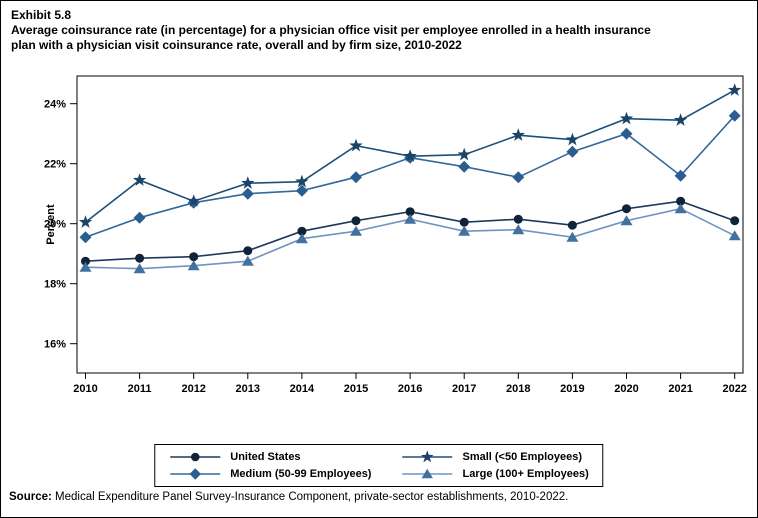 This screenshot has width=758, height=518. I want to click on legend-circle-icon, so click(195, 456).